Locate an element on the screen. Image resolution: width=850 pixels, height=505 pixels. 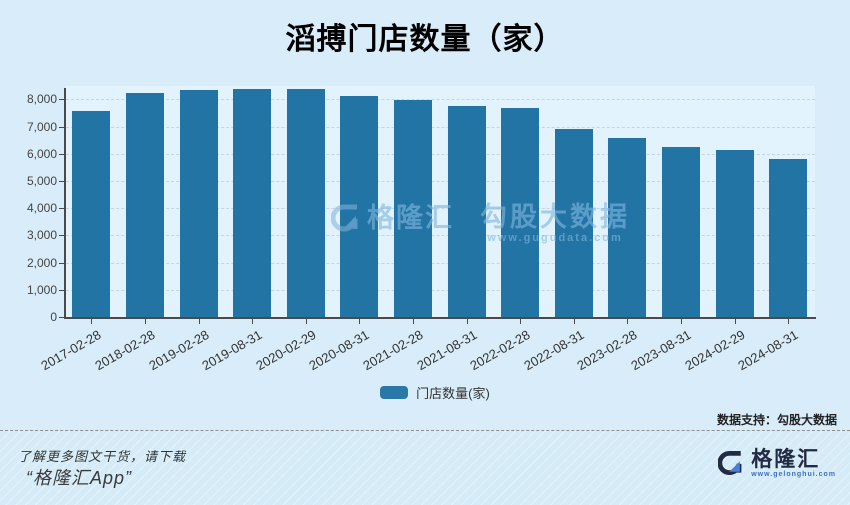
brand-logo-block: 格隆汇 www.gelonghui.com is located at coordinates (777, 463).